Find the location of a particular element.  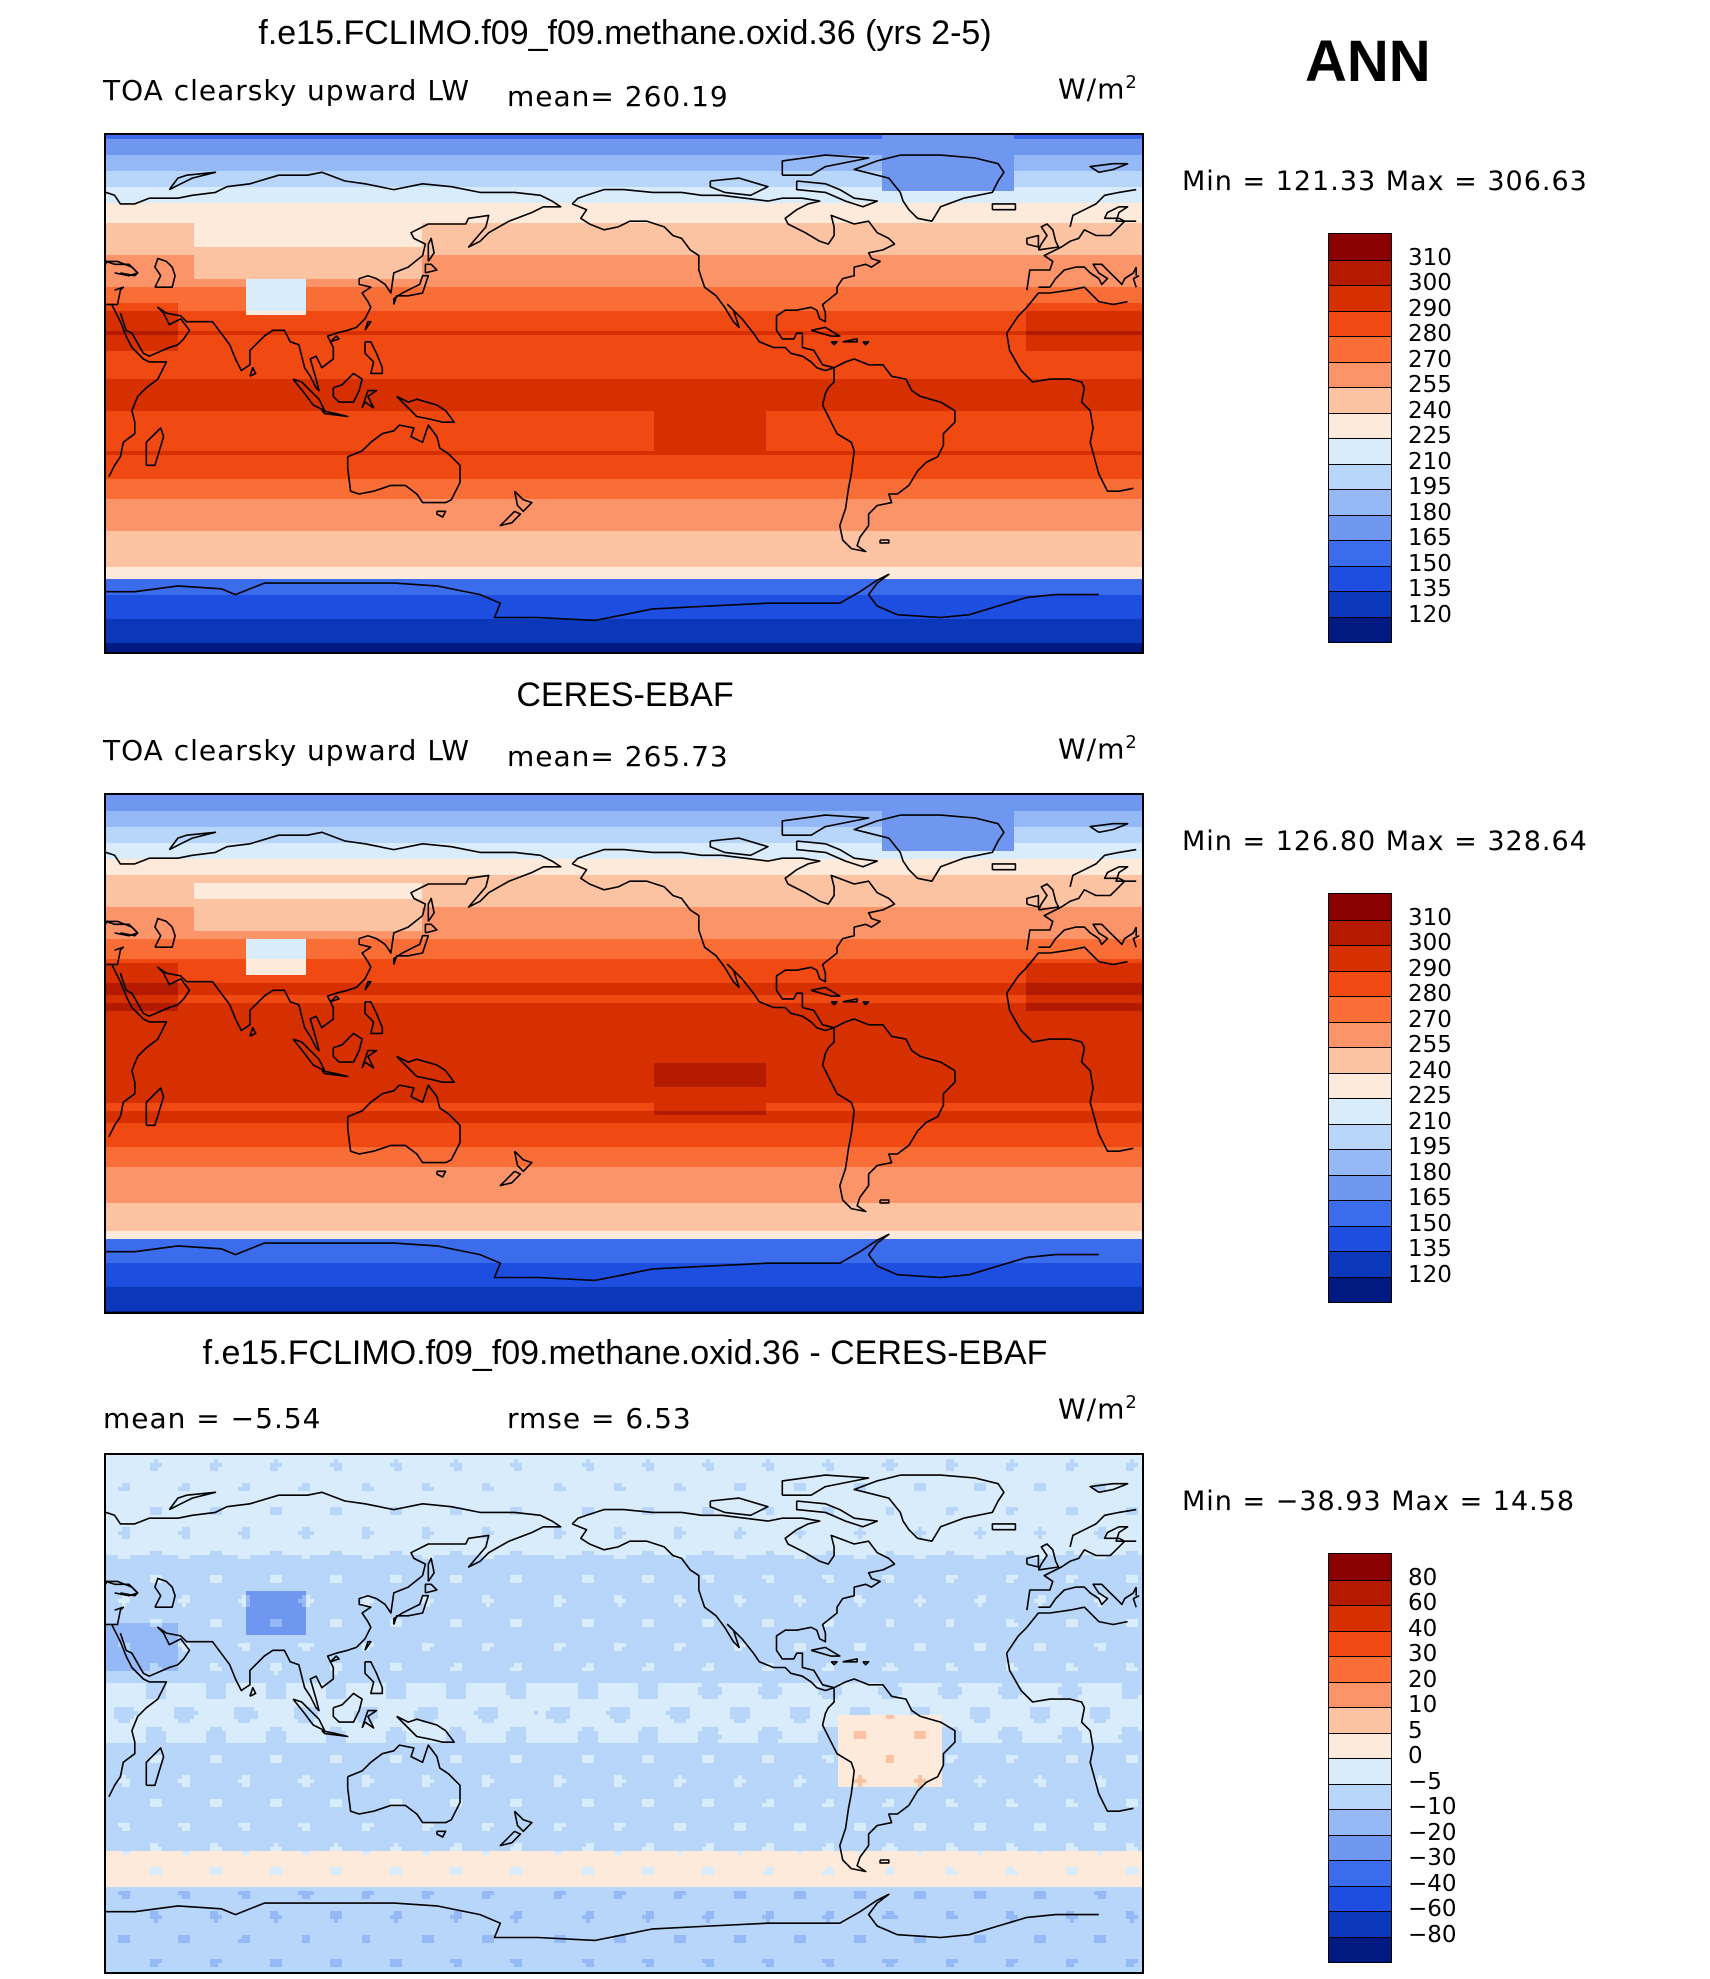

colorbar-tick-label: 310 is located at coordinates (1430, 257).